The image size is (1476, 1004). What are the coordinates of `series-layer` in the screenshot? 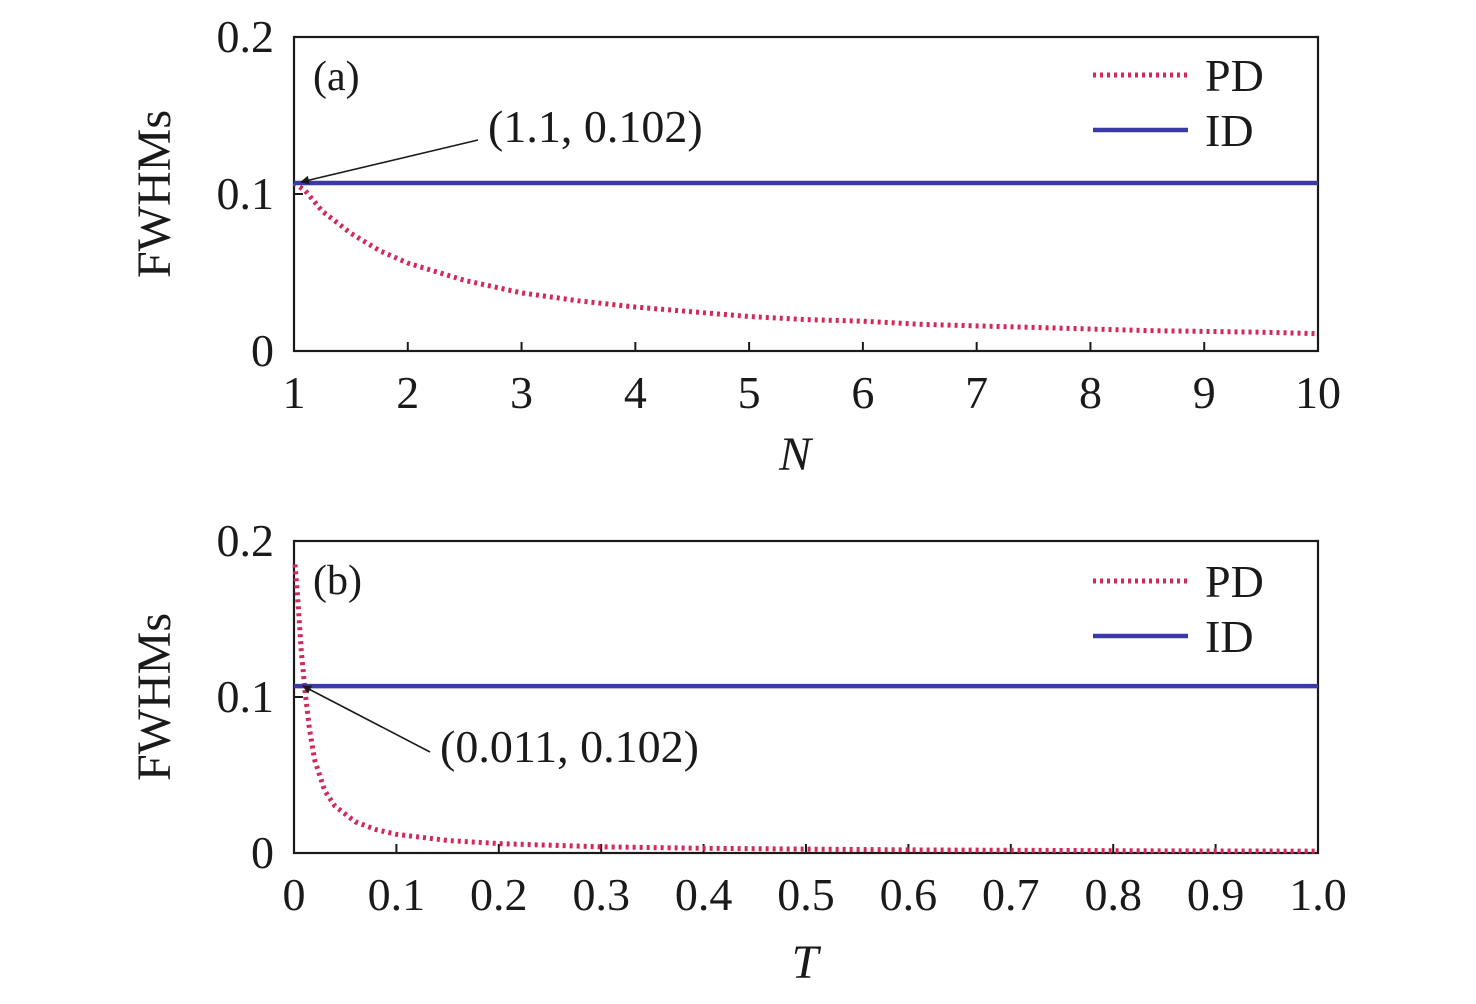 It's located at (805, 258).